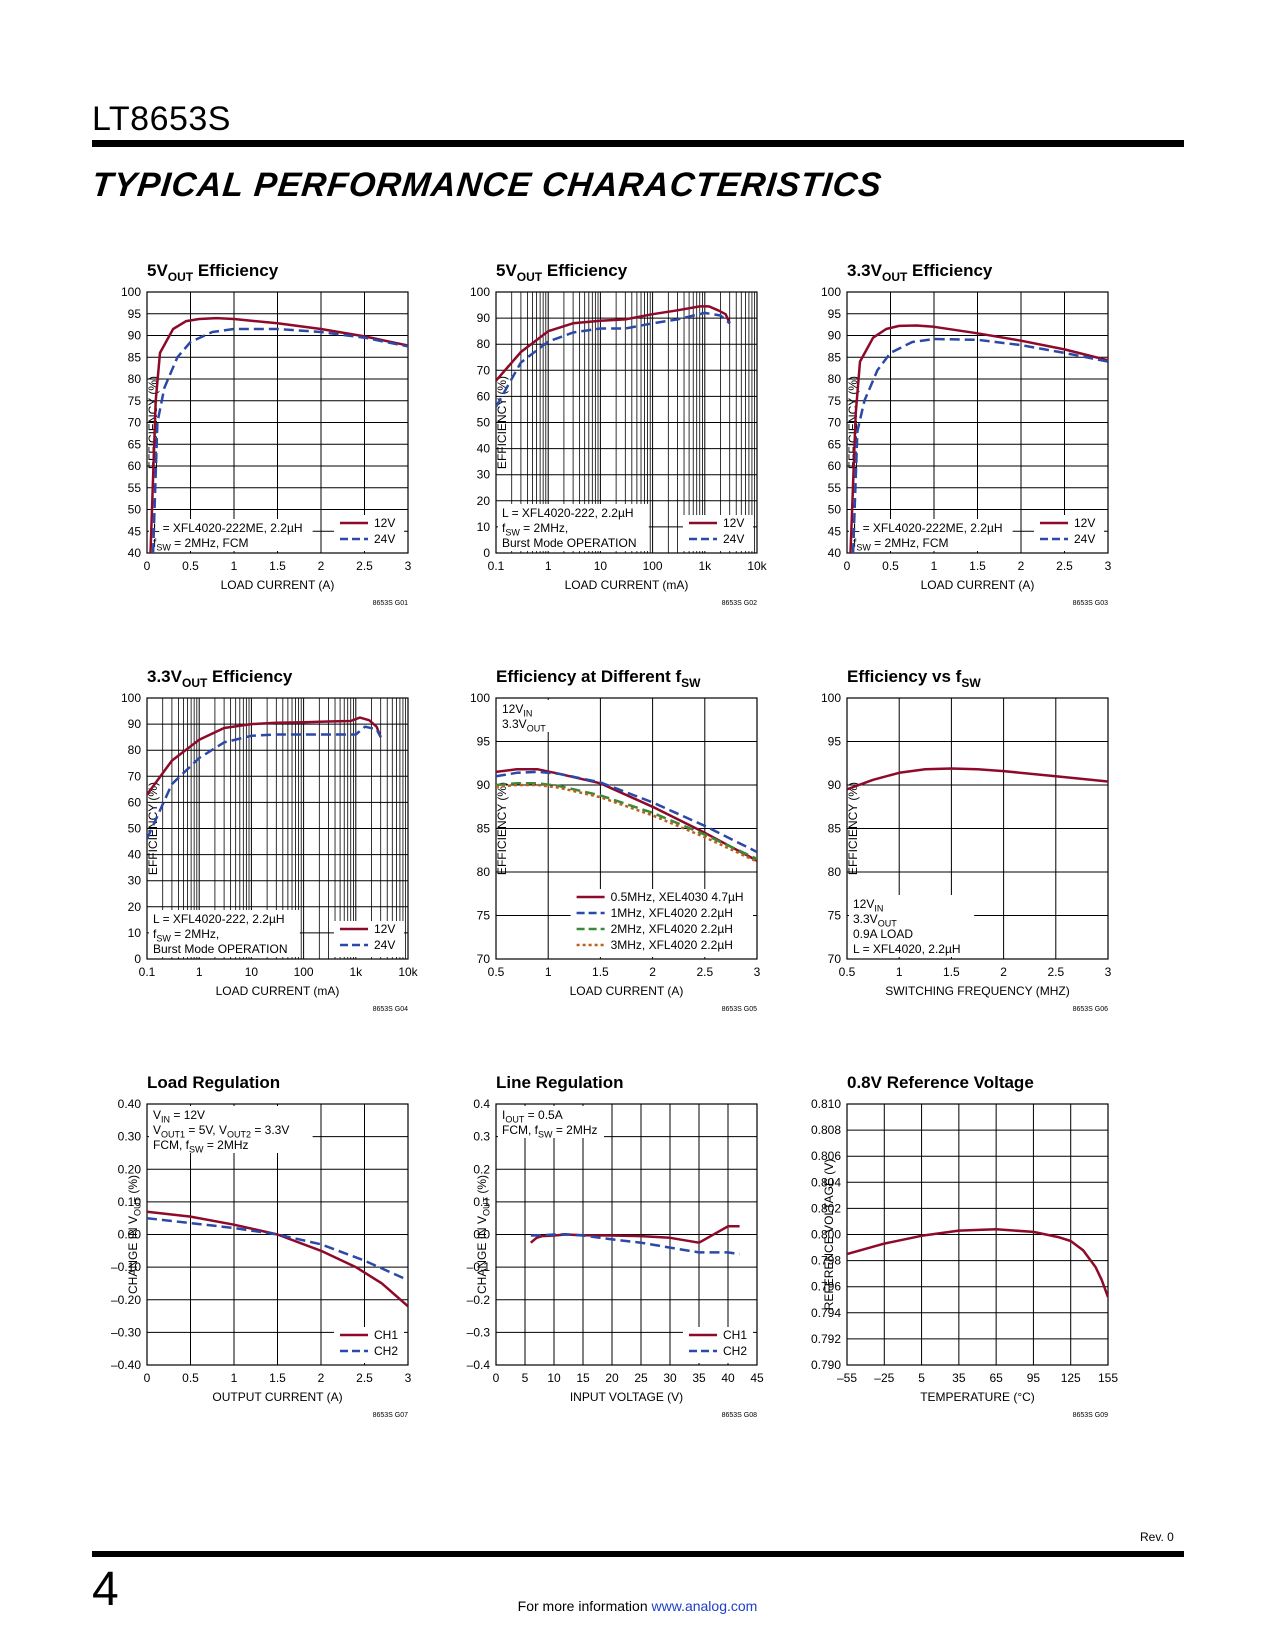  I want to click on x-tick-label: 5, so click(921, 1378).